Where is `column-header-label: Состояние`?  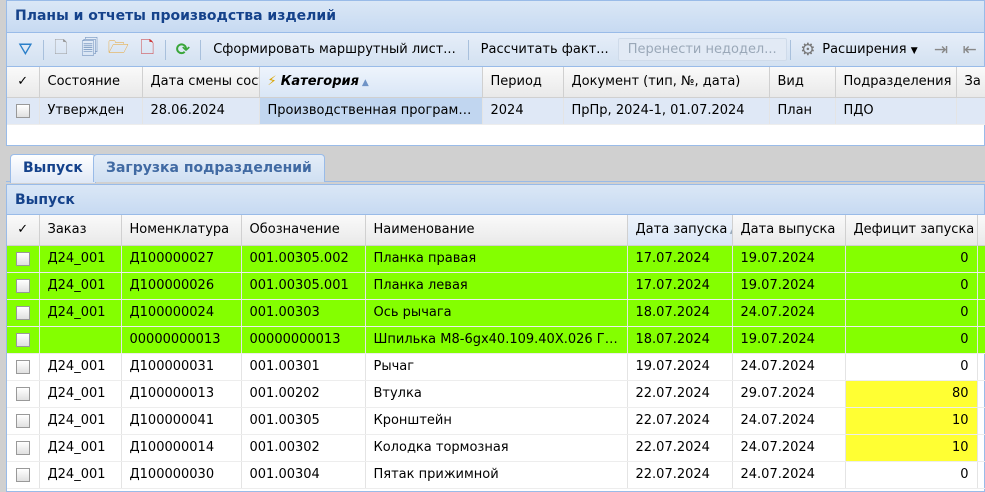
column-header-label: Состояние is located at coordinates (83, 82).